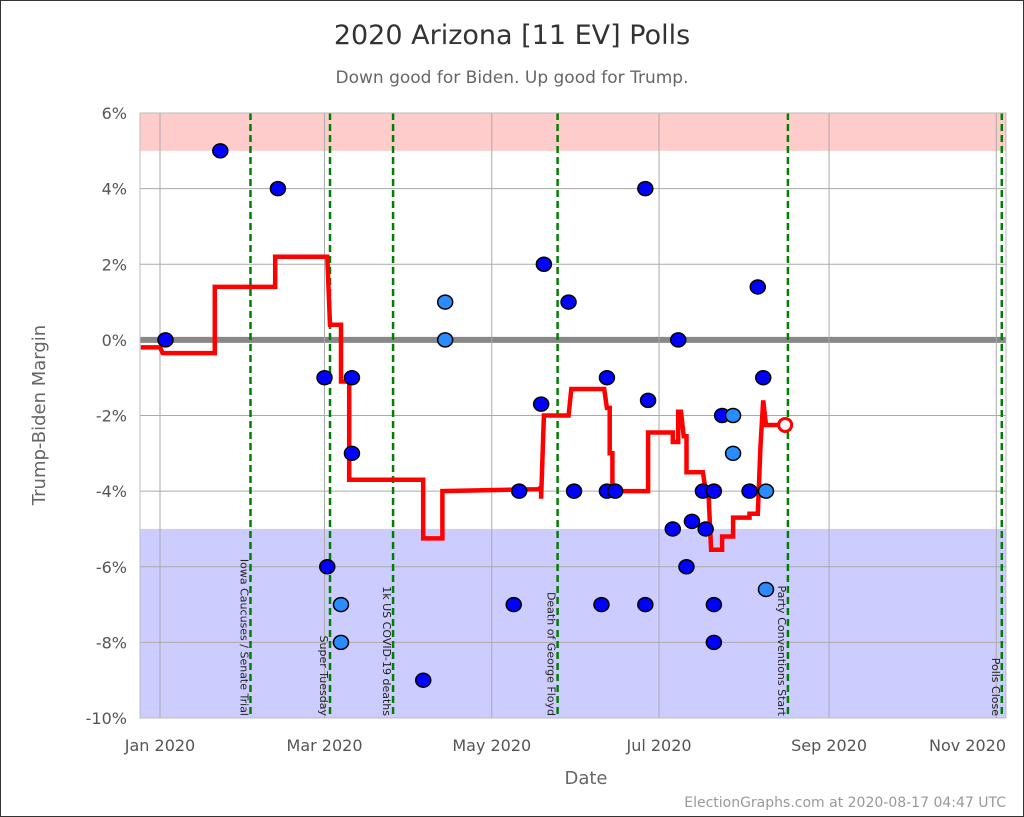  Describe the element at coordinates (512, 35) in the screenshot. I see `chart-title: 2020 Arizona [11 EV] Polls` at that location.